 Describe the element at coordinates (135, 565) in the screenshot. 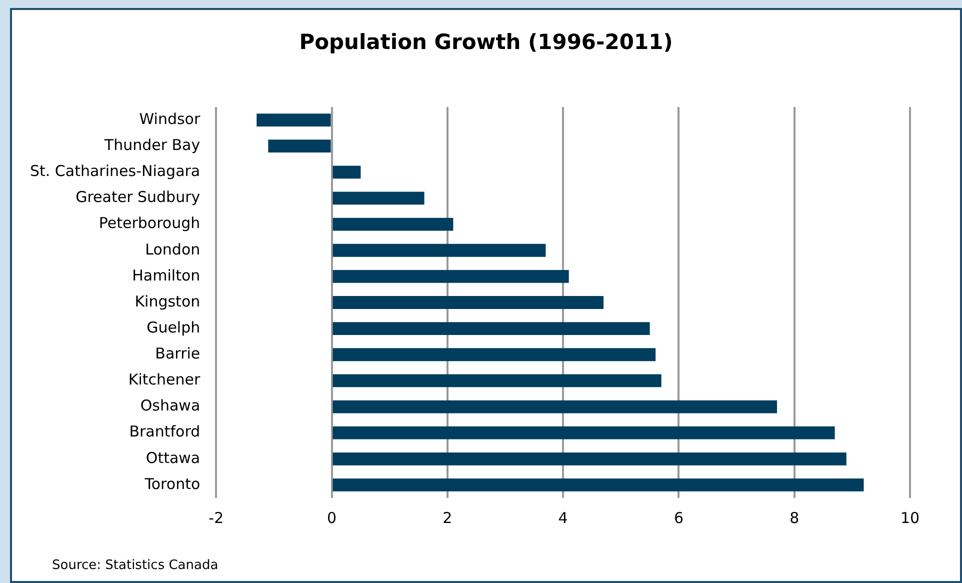

I see `source-note: Source: Statistics Canada` at that location.